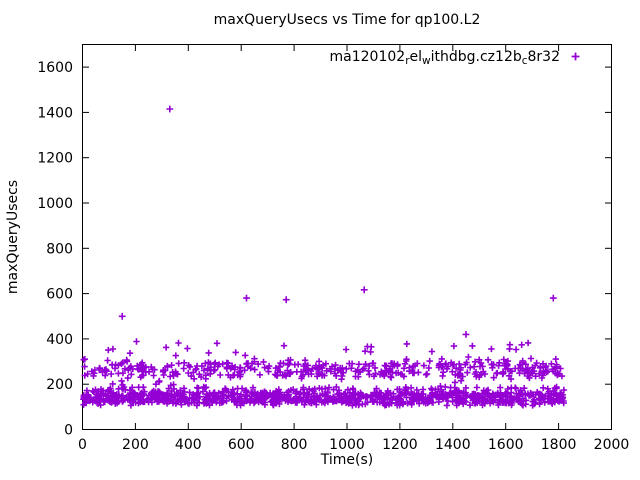  What do you see at coordinates (575, 56) in the screenshot?
I see `legend-marker-plus-icon` at bounding box center [575, 56].